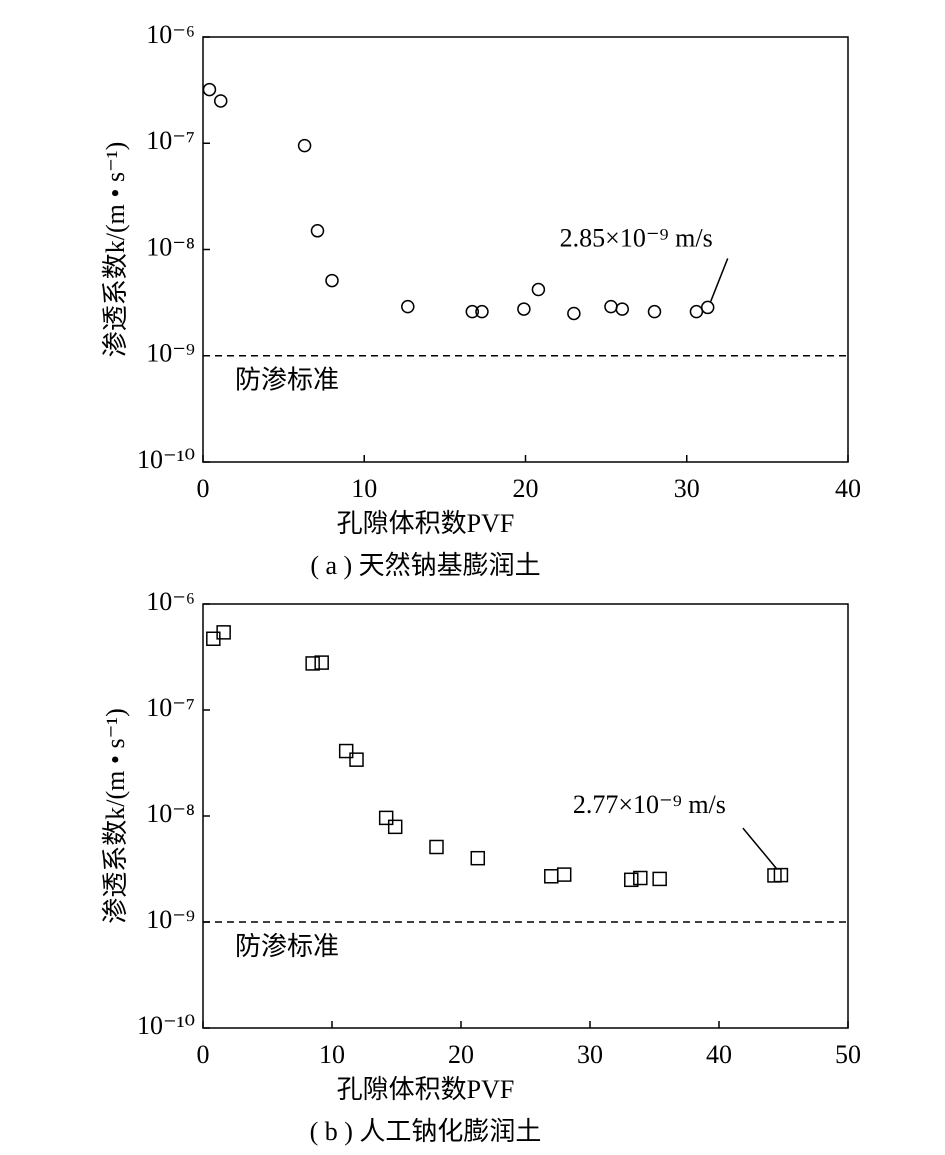  What do you see at coordinates (636, 237) in the screenshot?
I see `annotation: 2.85×10⁻⁹ m/s` at bounding box center [636, 237].